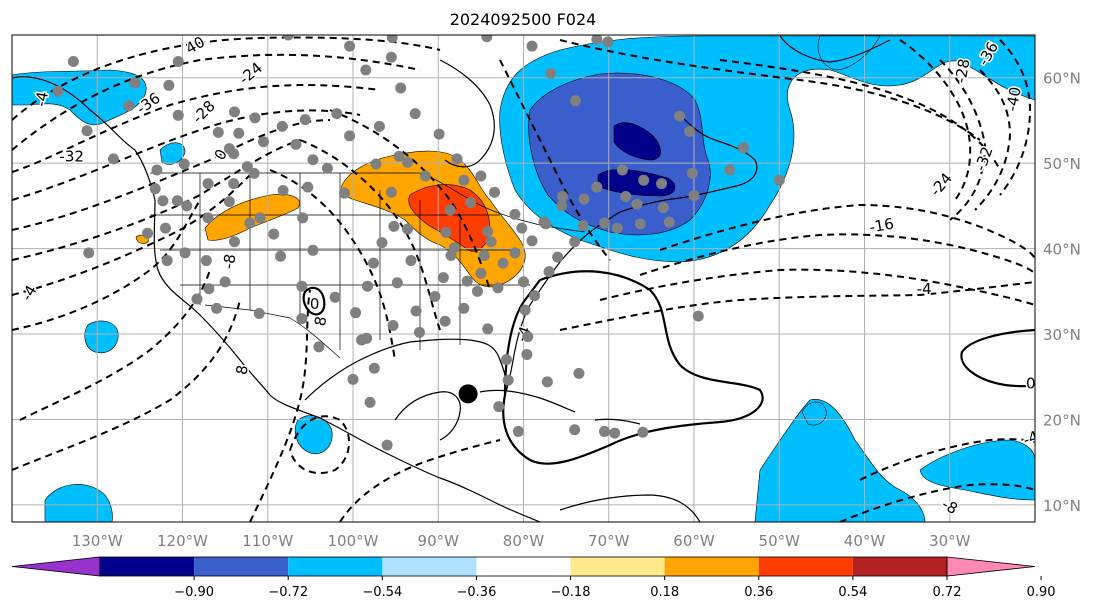  I want to click on contour-0-west, so click(997, 358).